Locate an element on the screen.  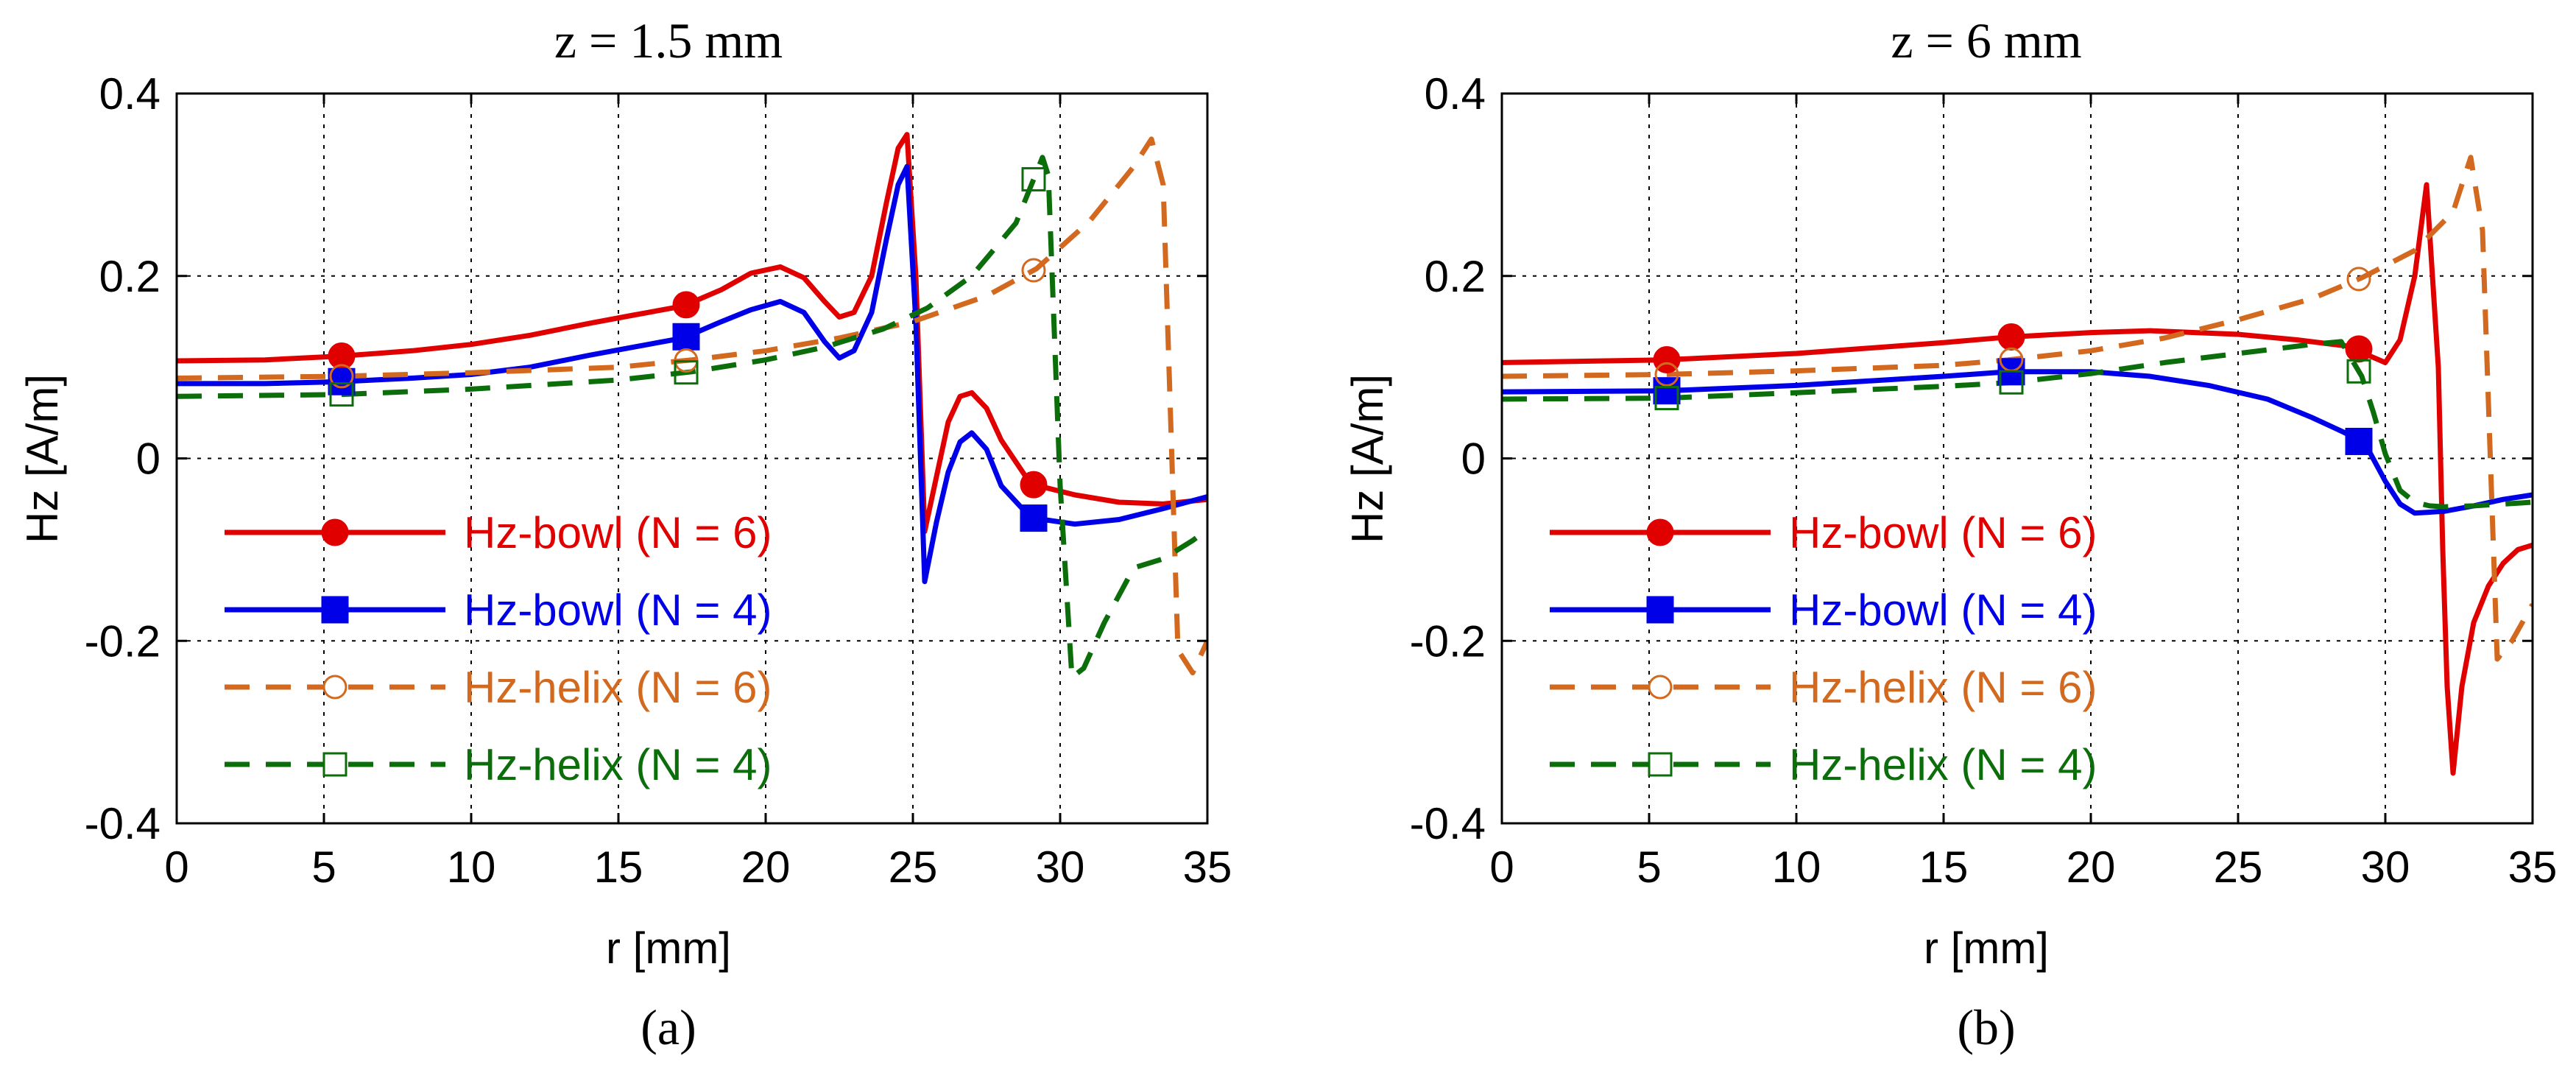
chart-caption: (a) is located at coordinates (668, 1027).